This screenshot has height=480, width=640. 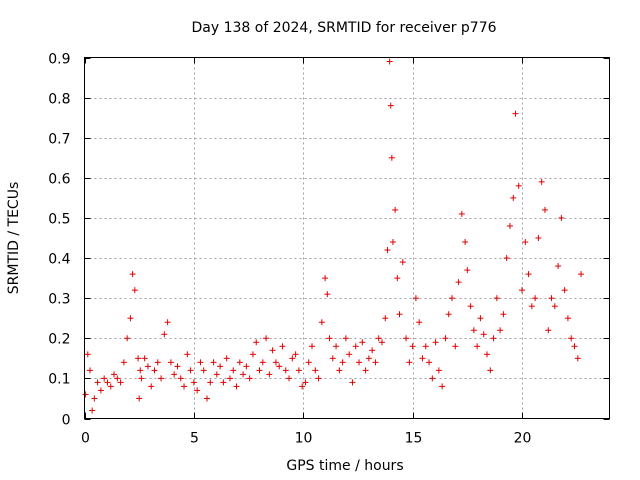 I want to click on x-axis-label: GPS time / hours, so click(x=344, y=466).